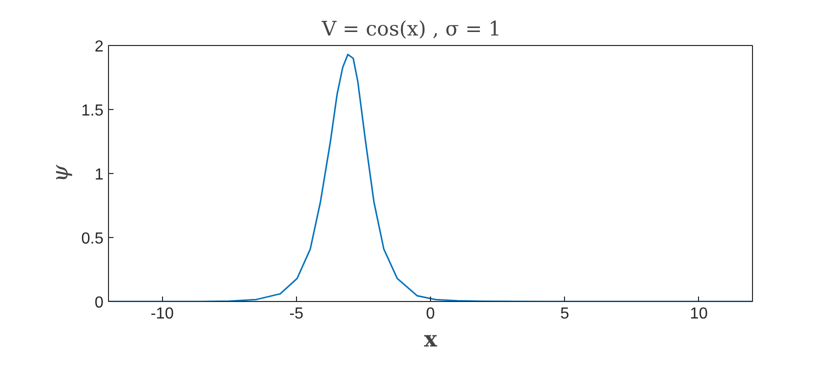 Image resolution: width=830 pixels, height=369 pixels. I want to click on y-tick-label: 0.5, so click(92, 239).